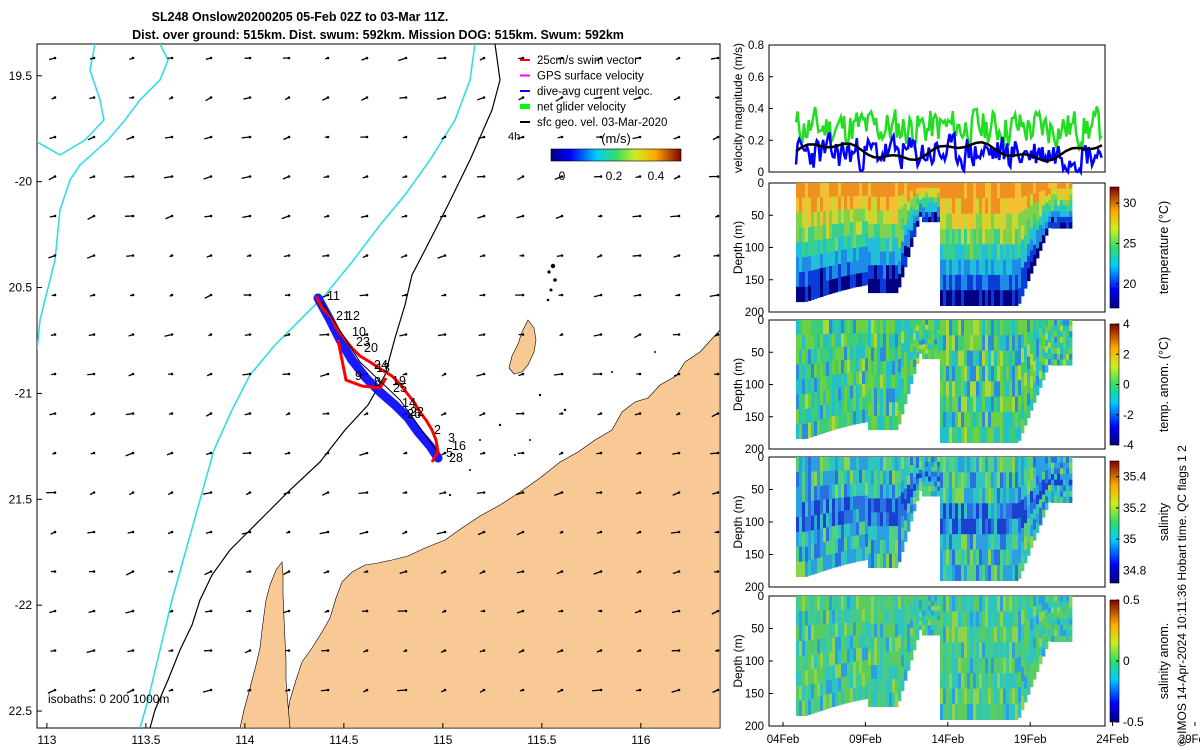 The width and height of the screenshot is (1200, 750). Describe the element at coordinates (1130, 539) in the screenshot. I see `colorbar-tick-label: 35` at that location.